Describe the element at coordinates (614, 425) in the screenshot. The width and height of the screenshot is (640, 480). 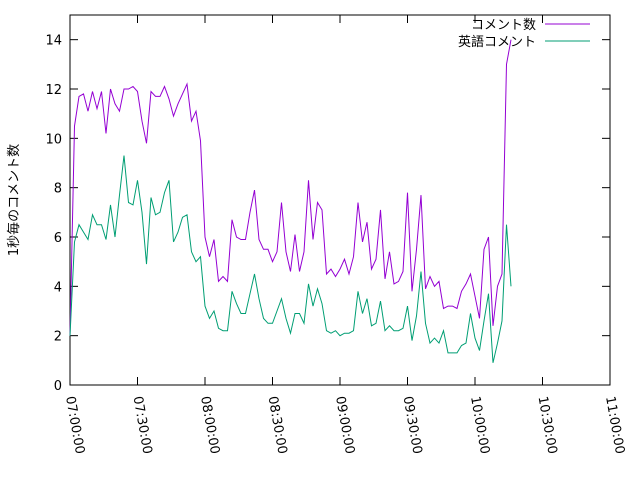
I see `x-tick-label: 11:00:00` at that location.